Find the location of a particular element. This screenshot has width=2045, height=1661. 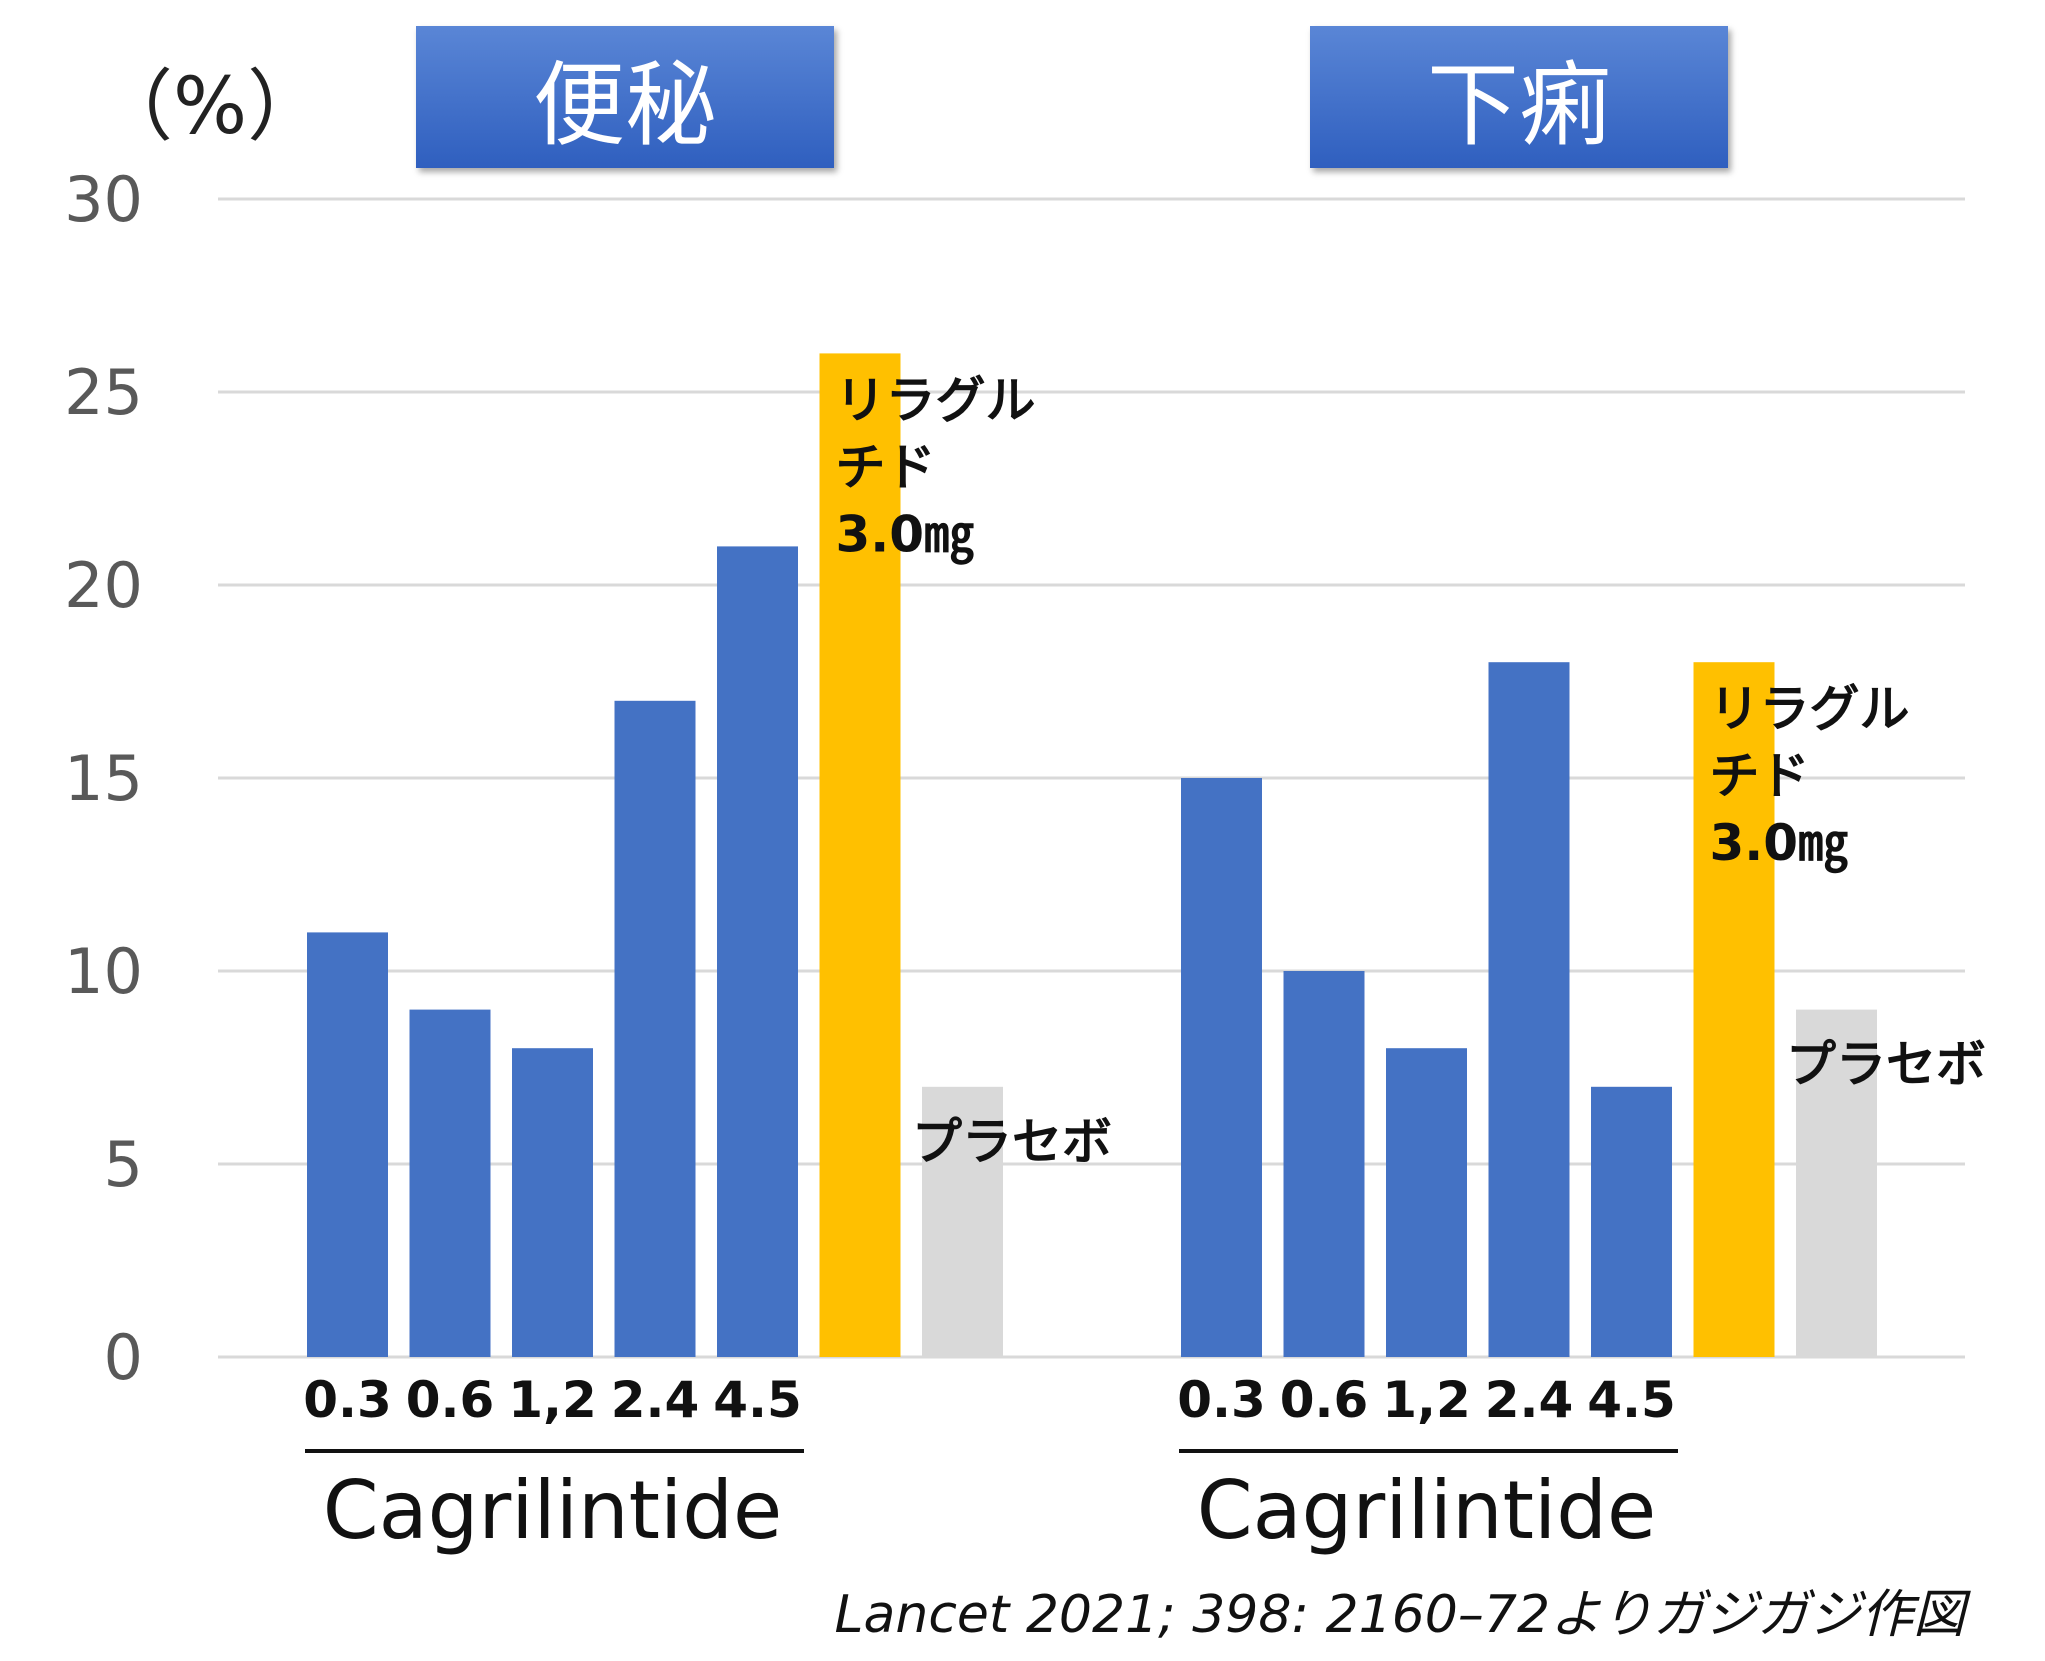

y-tick-label: 30 is located at coordinates (103, 199).